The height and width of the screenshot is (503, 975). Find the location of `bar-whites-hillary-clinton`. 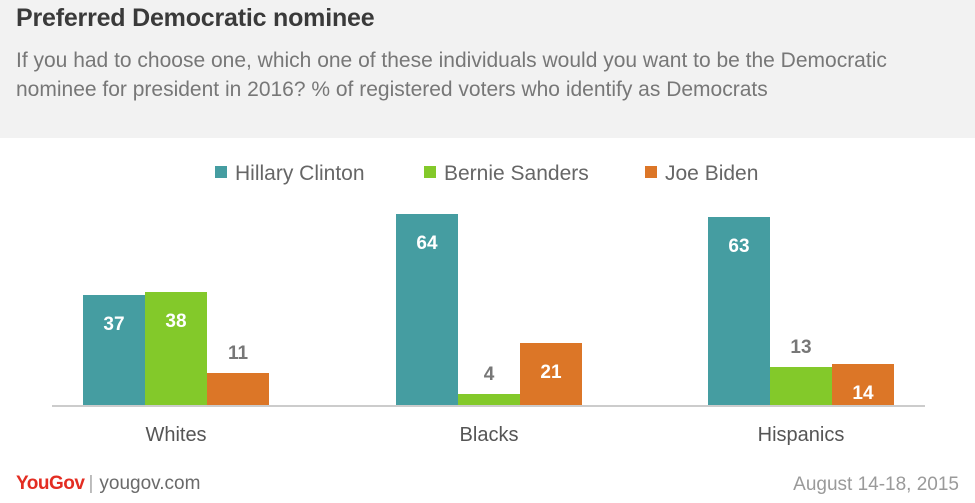

bar-whites-hillary-clinton is located at coordinates (114, 350).